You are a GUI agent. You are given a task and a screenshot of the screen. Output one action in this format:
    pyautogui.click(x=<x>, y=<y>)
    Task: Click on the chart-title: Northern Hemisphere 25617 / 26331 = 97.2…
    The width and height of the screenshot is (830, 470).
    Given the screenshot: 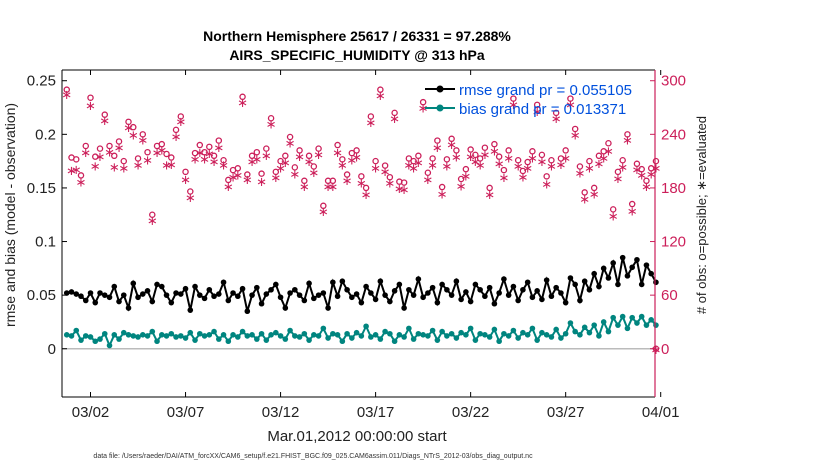 What is the action you would take?
    pyautogui.click(x=357, y=36)
    